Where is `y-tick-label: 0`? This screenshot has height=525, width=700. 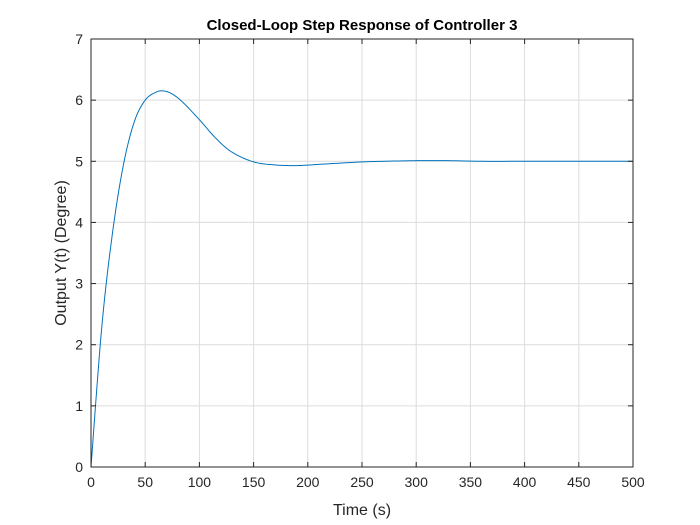 y-tick-label: 0 is located at coordinates (79, 467).